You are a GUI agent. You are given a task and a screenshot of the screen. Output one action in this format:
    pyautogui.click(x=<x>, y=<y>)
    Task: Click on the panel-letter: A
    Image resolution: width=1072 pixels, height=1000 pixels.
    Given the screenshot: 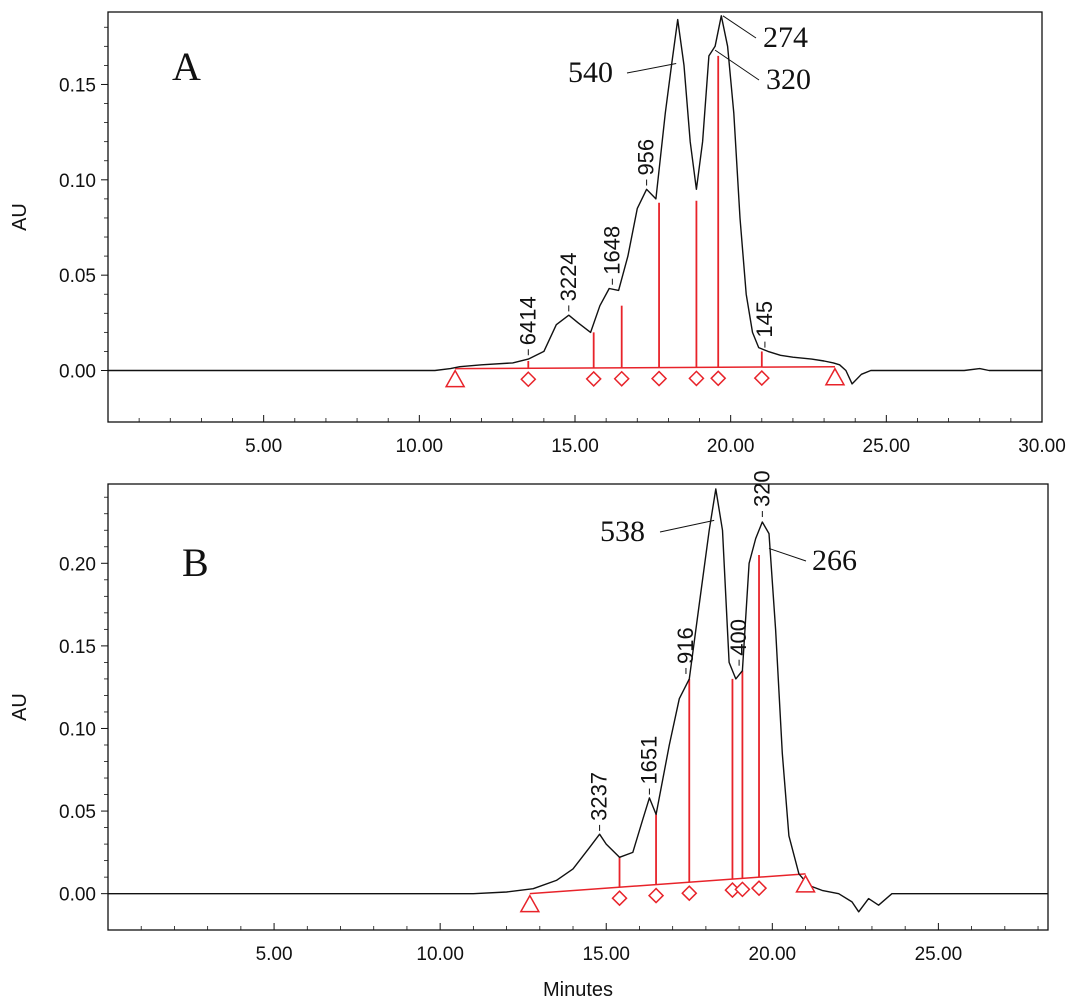 What is the action you would take?
    pyautogui.click(x=186, y=66)
    